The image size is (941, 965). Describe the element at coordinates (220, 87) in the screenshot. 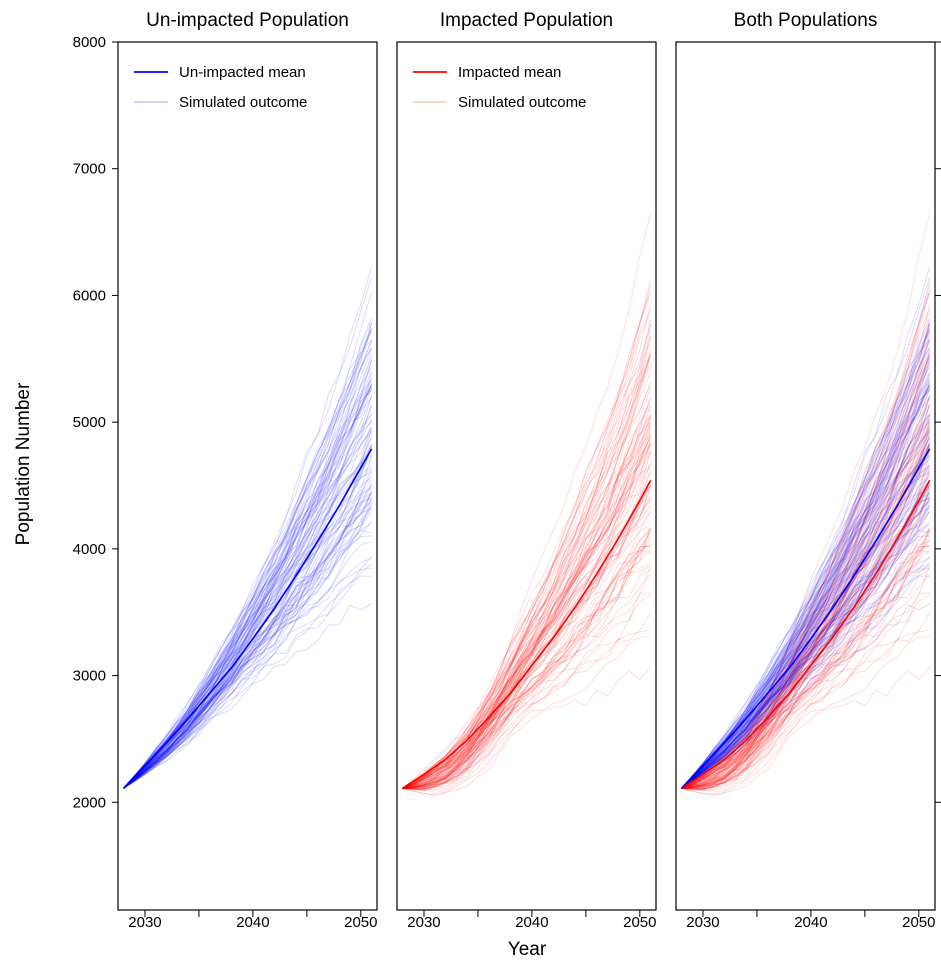

I see `legend: Un-impacted mean Simulated outcome` at that location.